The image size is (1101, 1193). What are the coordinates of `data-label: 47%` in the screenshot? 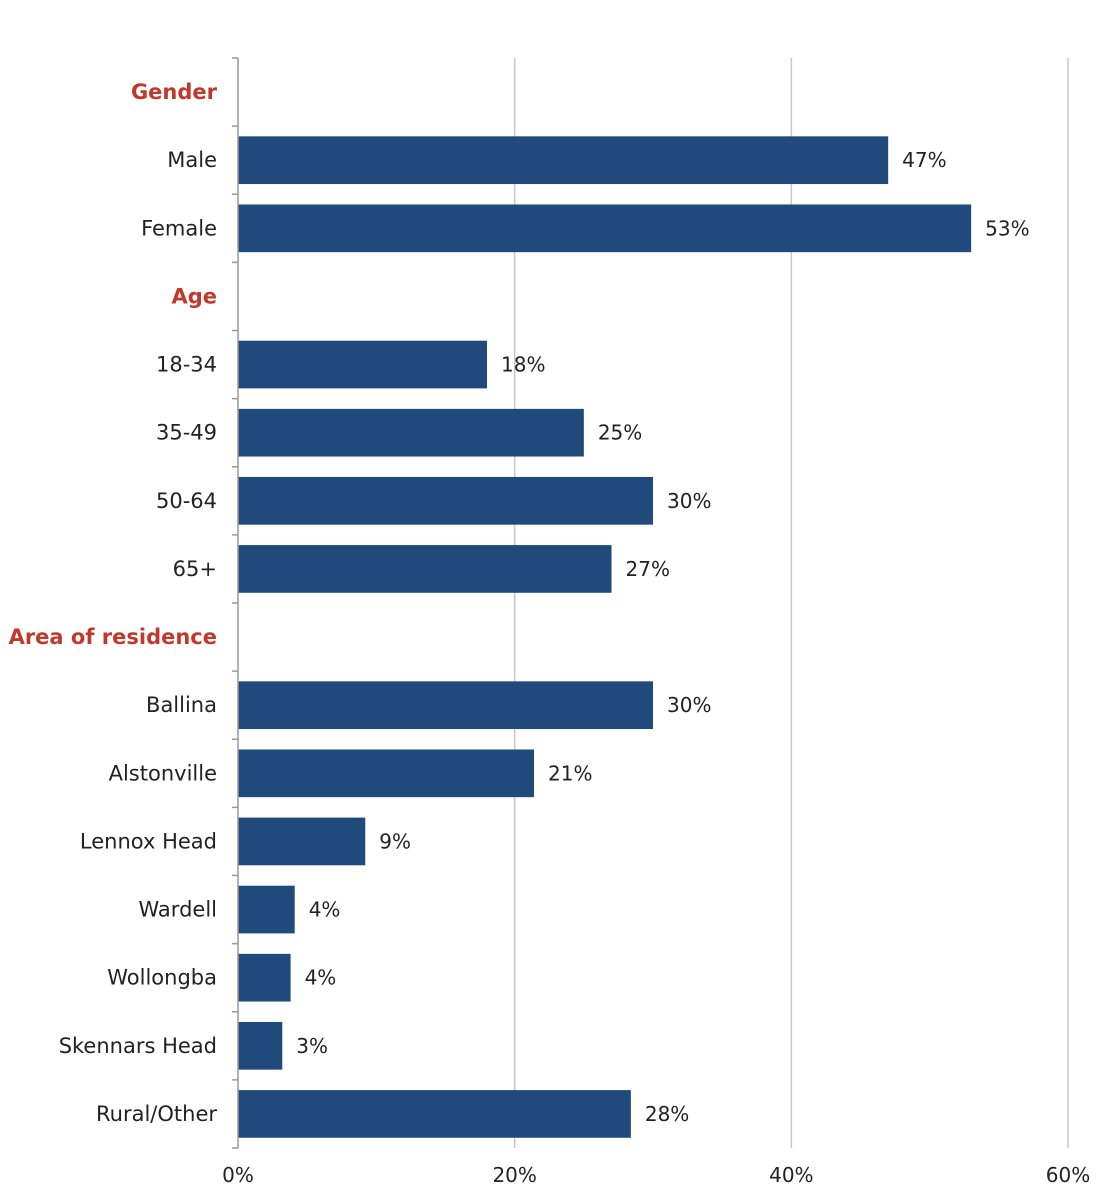 It's located at (924, 160).